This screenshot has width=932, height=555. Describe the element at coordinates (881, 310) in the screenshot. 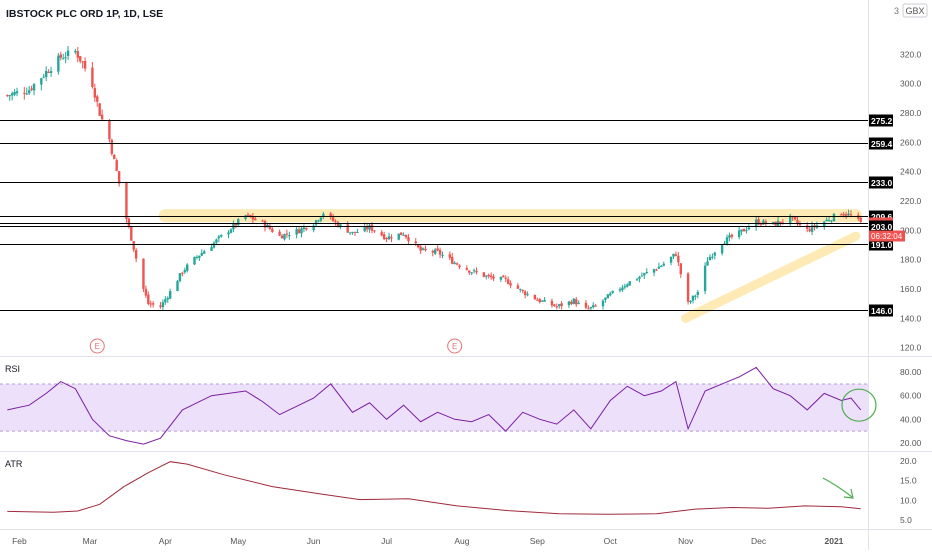

I see `level-price-tag: 146.0` at that location.